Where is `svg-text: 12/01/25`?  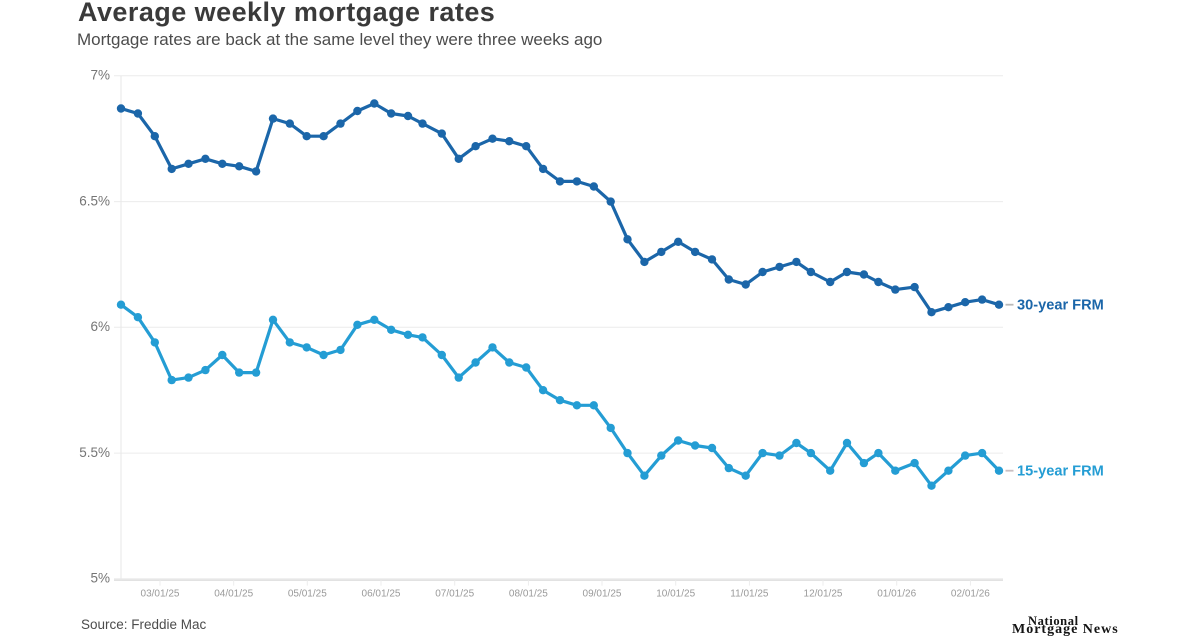
svg-text: 12/01/25 is located at coordinates (823, 594).